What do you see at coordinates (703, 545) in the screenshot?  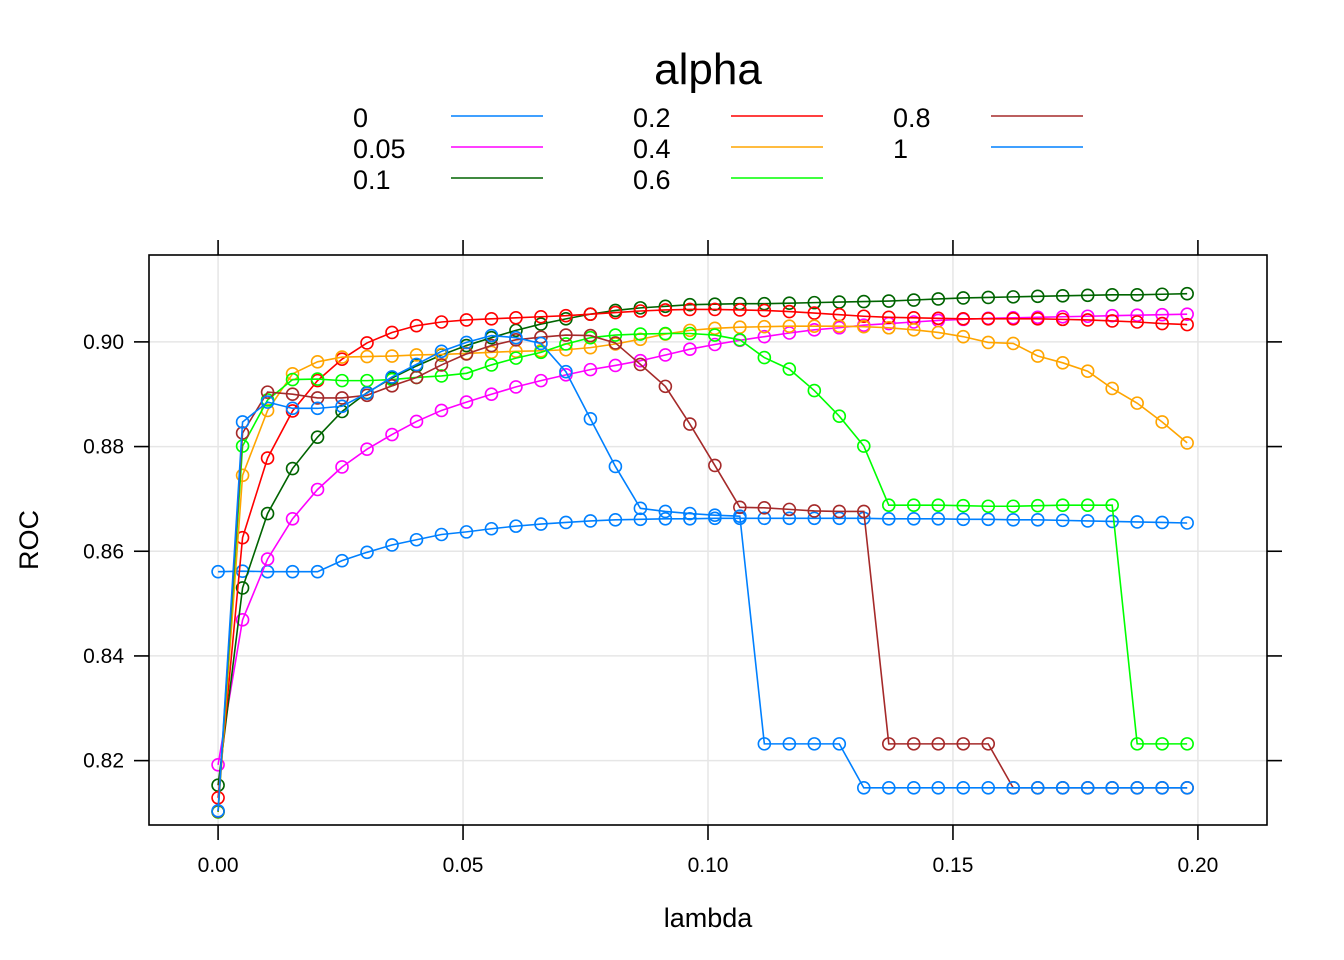 I see `series-line` at bounding box center [703, 545].